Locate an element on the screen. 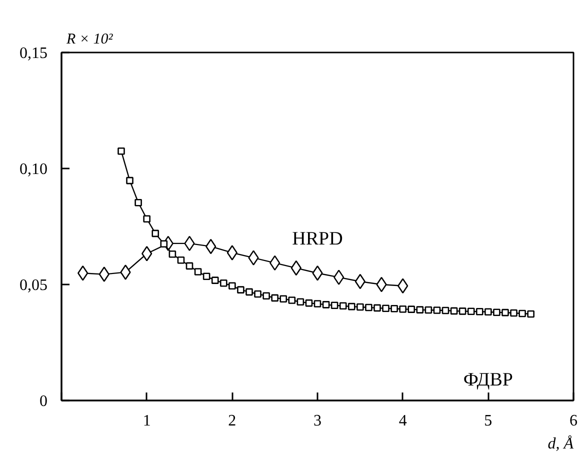  x-tick-label: 5 is located at coordinates (488, 421).